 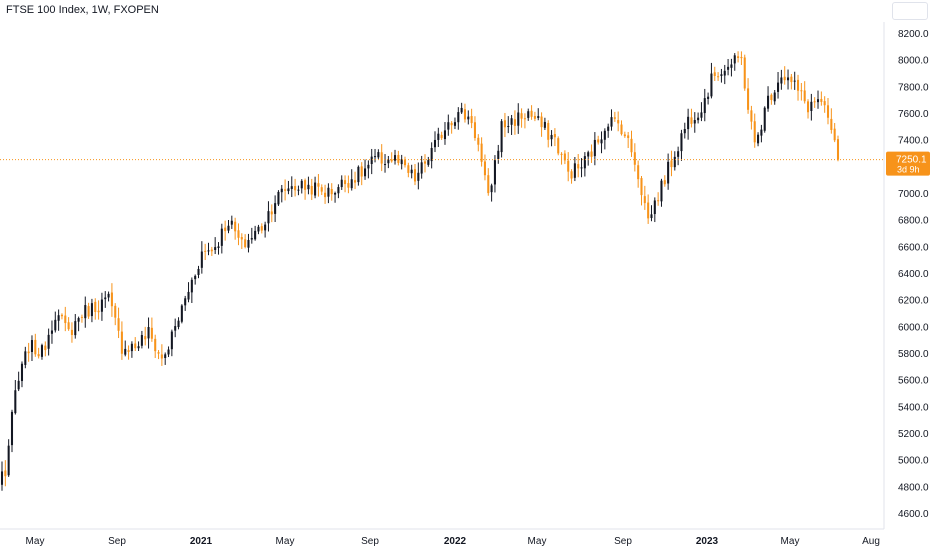 I want to click on y-tick-label: 6000.0, so click(x=913, y=327).